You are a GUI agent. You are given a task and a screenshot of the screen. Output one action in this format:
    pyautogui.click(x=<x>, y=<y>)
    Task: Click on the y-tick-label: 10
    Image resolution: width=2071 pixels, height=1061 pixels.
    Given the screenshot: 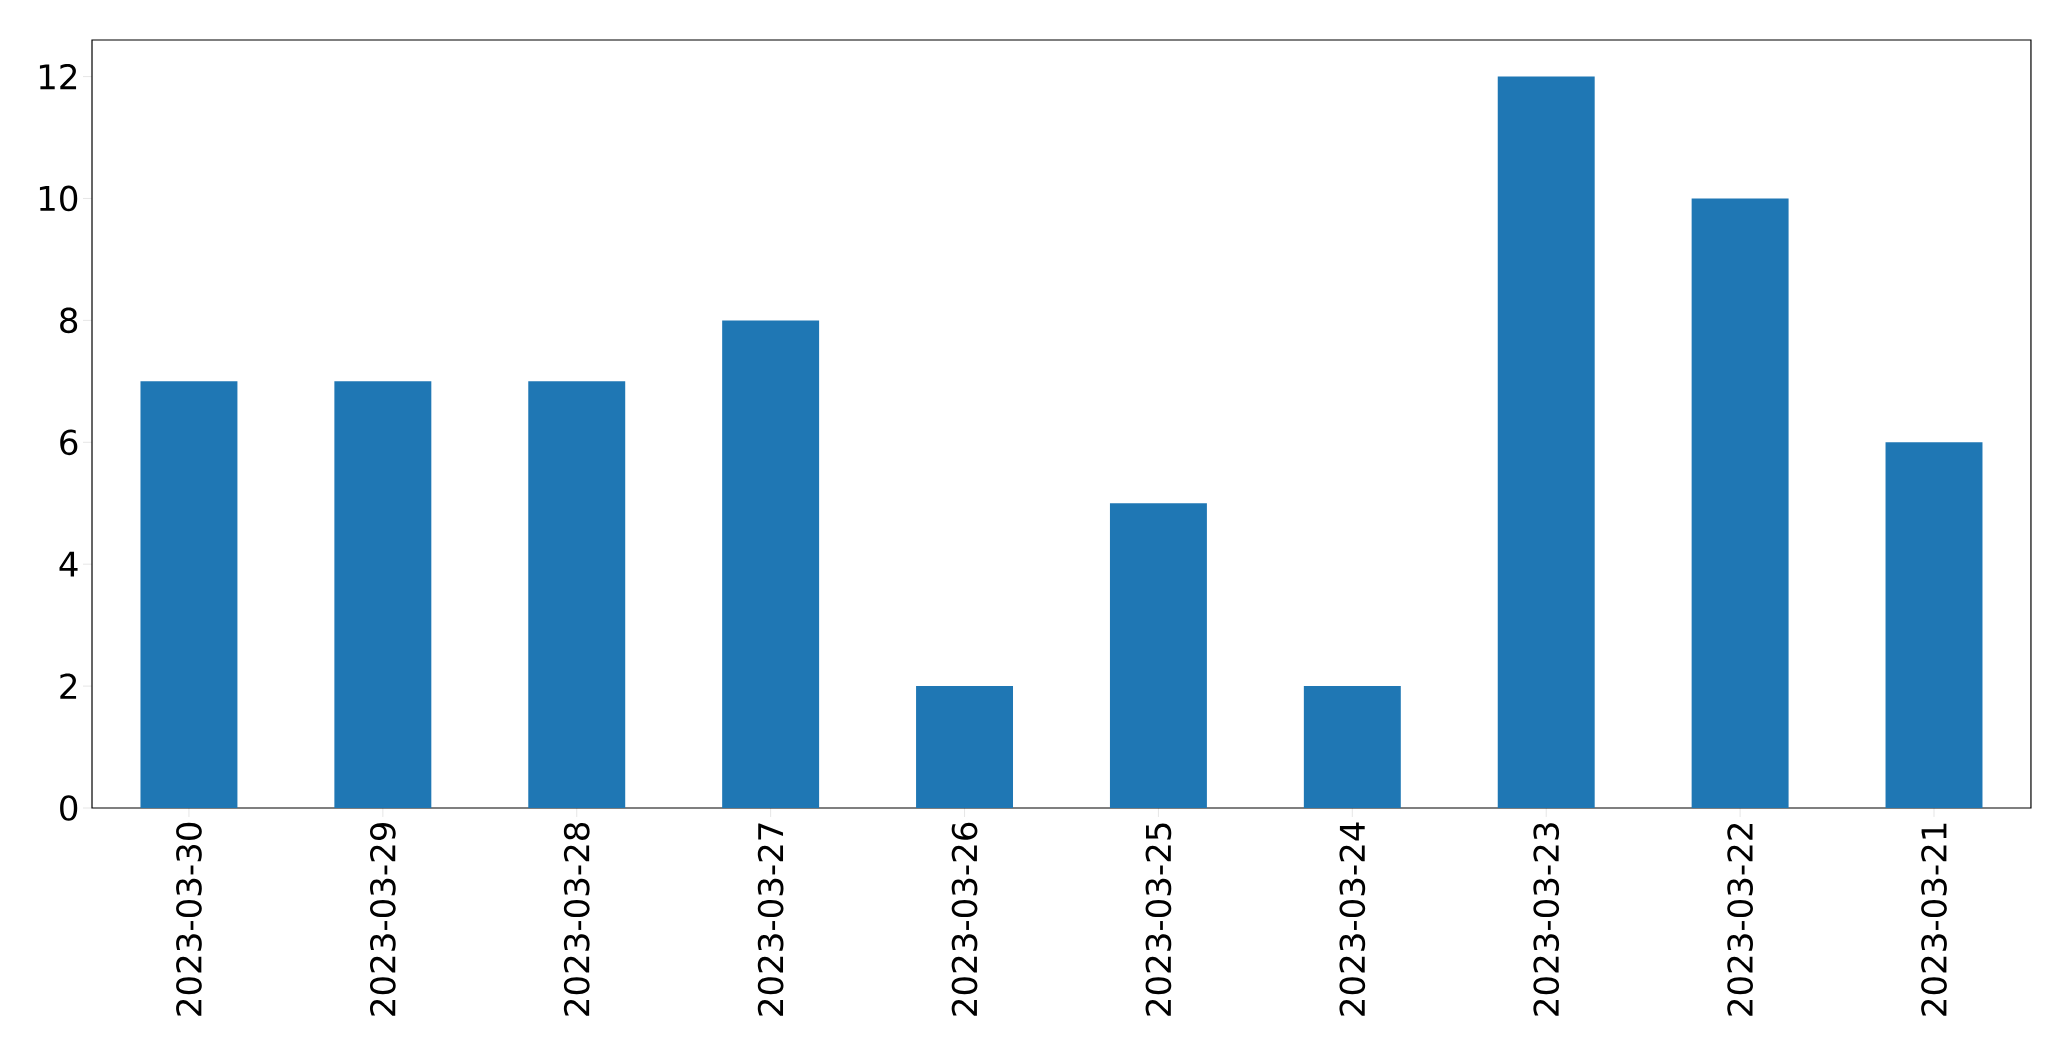 What is the action you would take?
    pyautogui.click(x=58, y=198)
    